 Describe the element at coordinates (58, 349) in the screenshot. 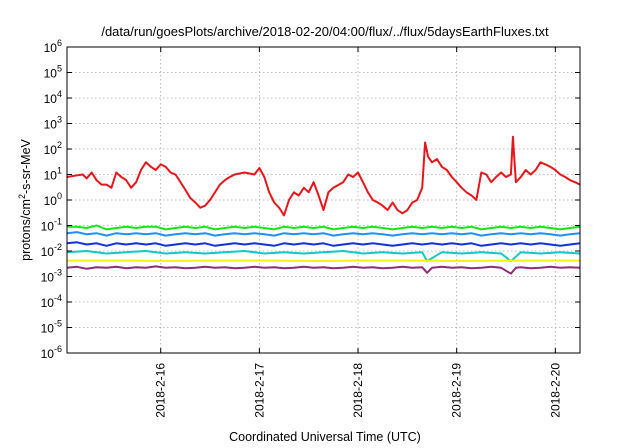

I see `y-tick-exponent: -6` at that location.